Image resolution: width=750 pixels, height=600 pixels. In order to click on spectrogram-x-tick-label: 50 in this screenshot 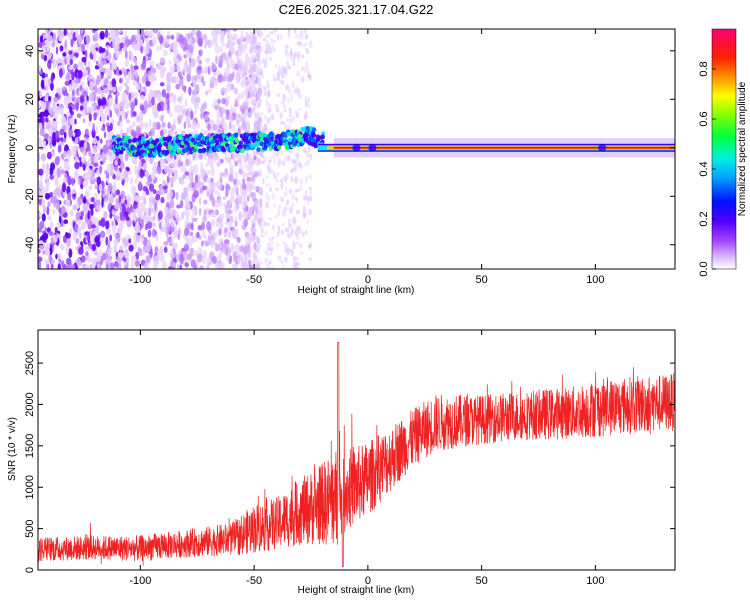, I will do `click(482, 280)`.